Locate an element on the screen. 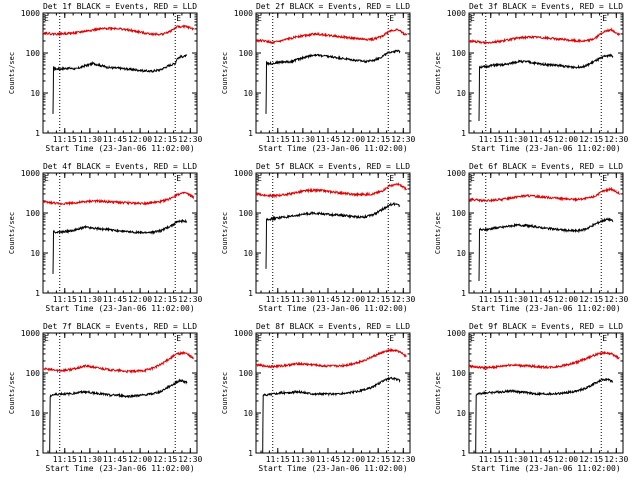 This screenshot has width=640, height=480. panel-title: Det 5f BLACK = Events, RED = LLD is located at coordinates (333, 166).